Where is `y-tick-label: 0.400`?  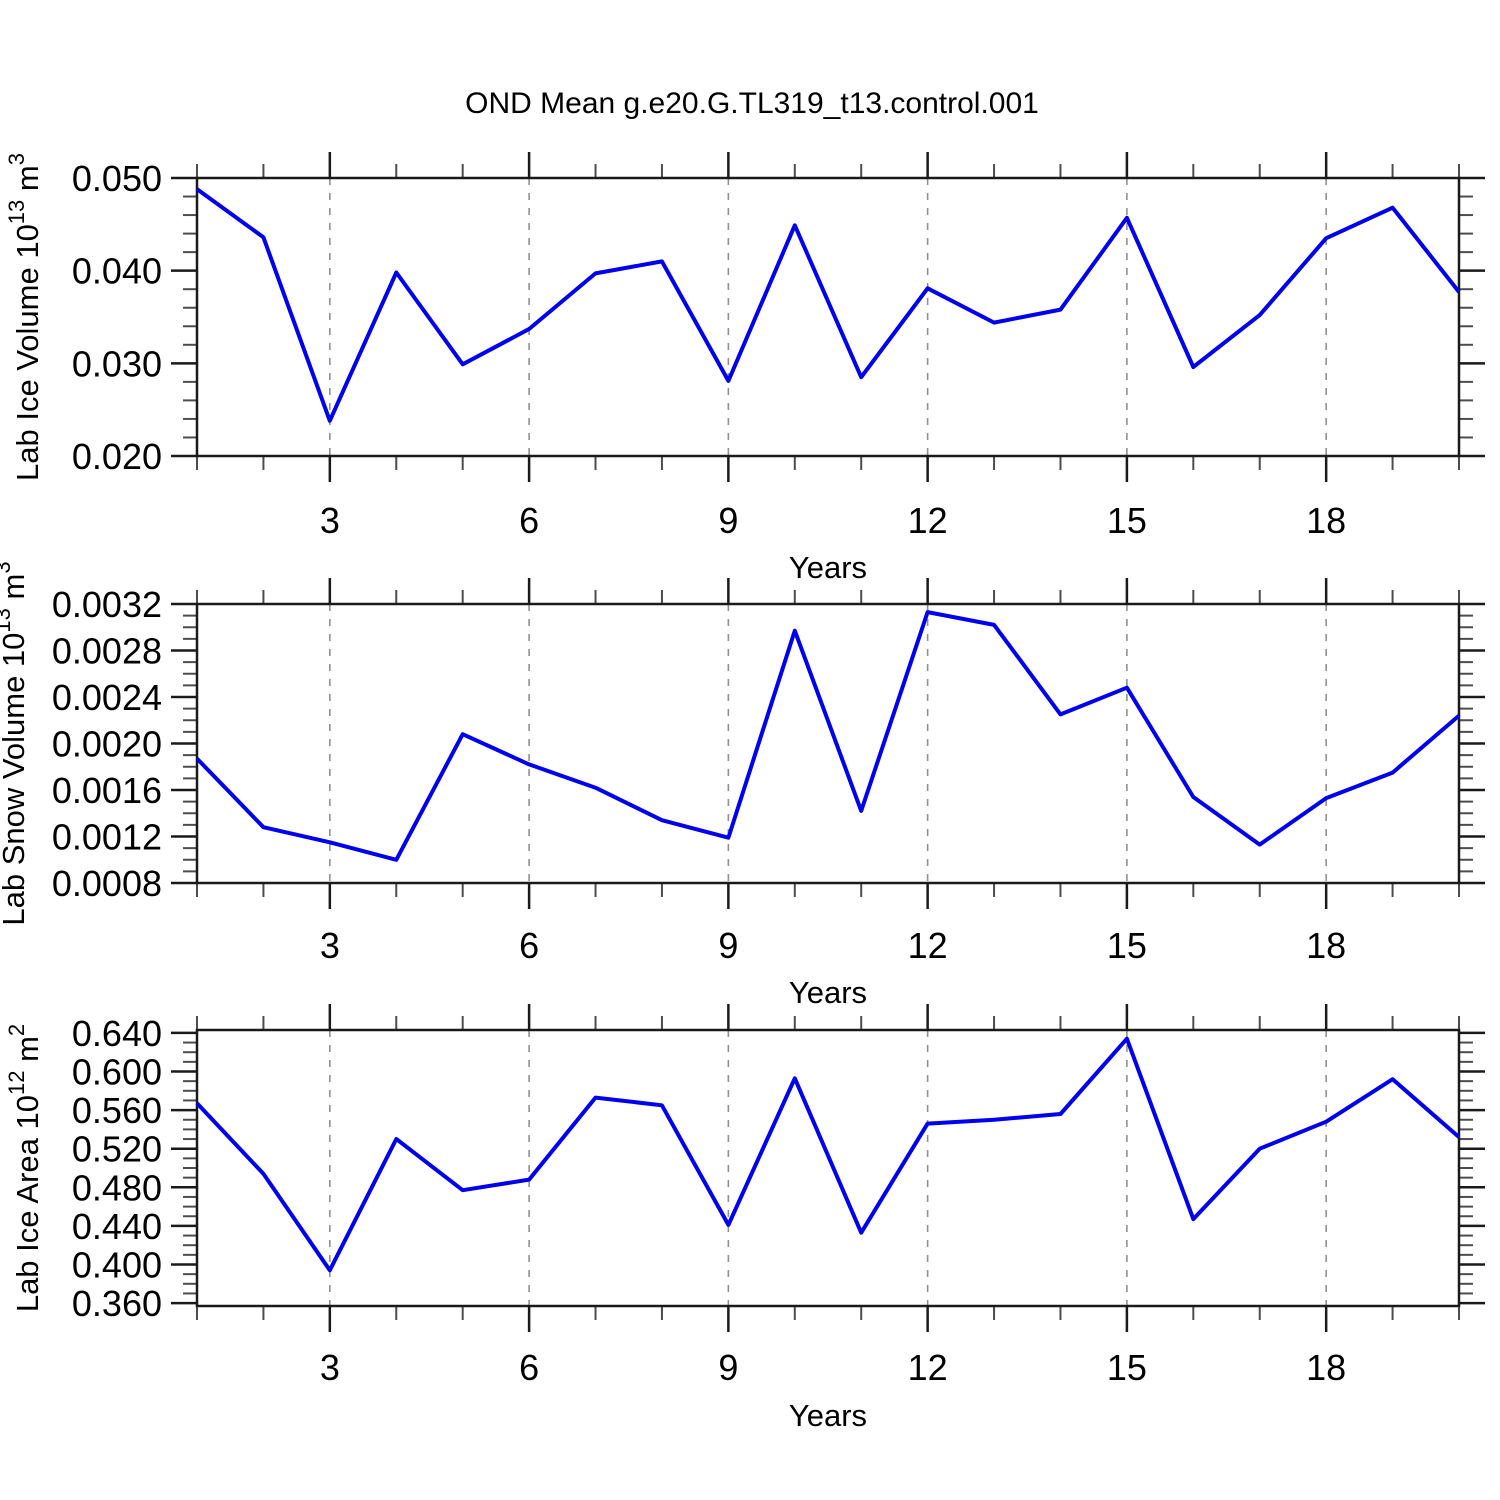 y-tick-label: 0.400 is located at coordinates (117, 1265).